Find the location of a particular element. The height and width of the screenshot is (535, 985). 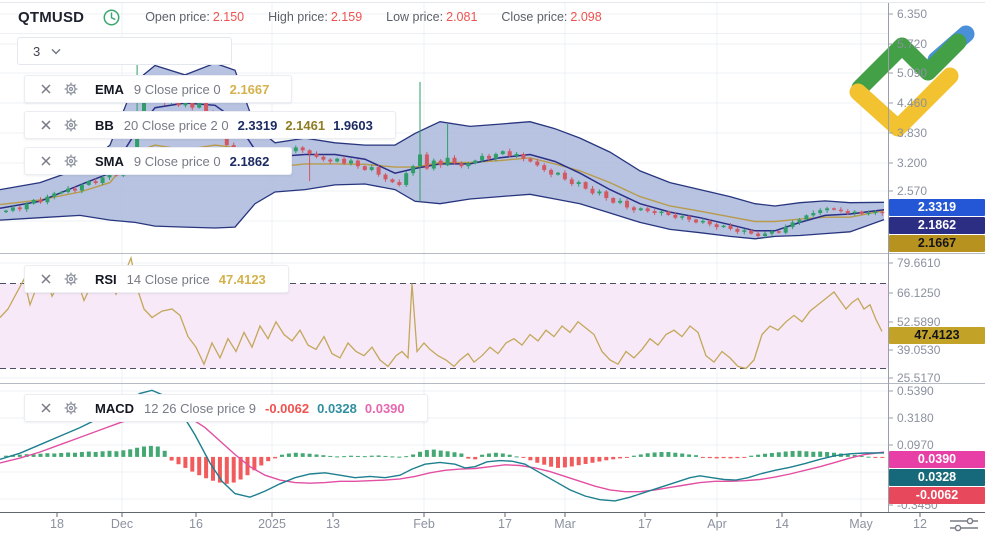

indicator-value: 2.1461 is located at coordinates (305, 125).